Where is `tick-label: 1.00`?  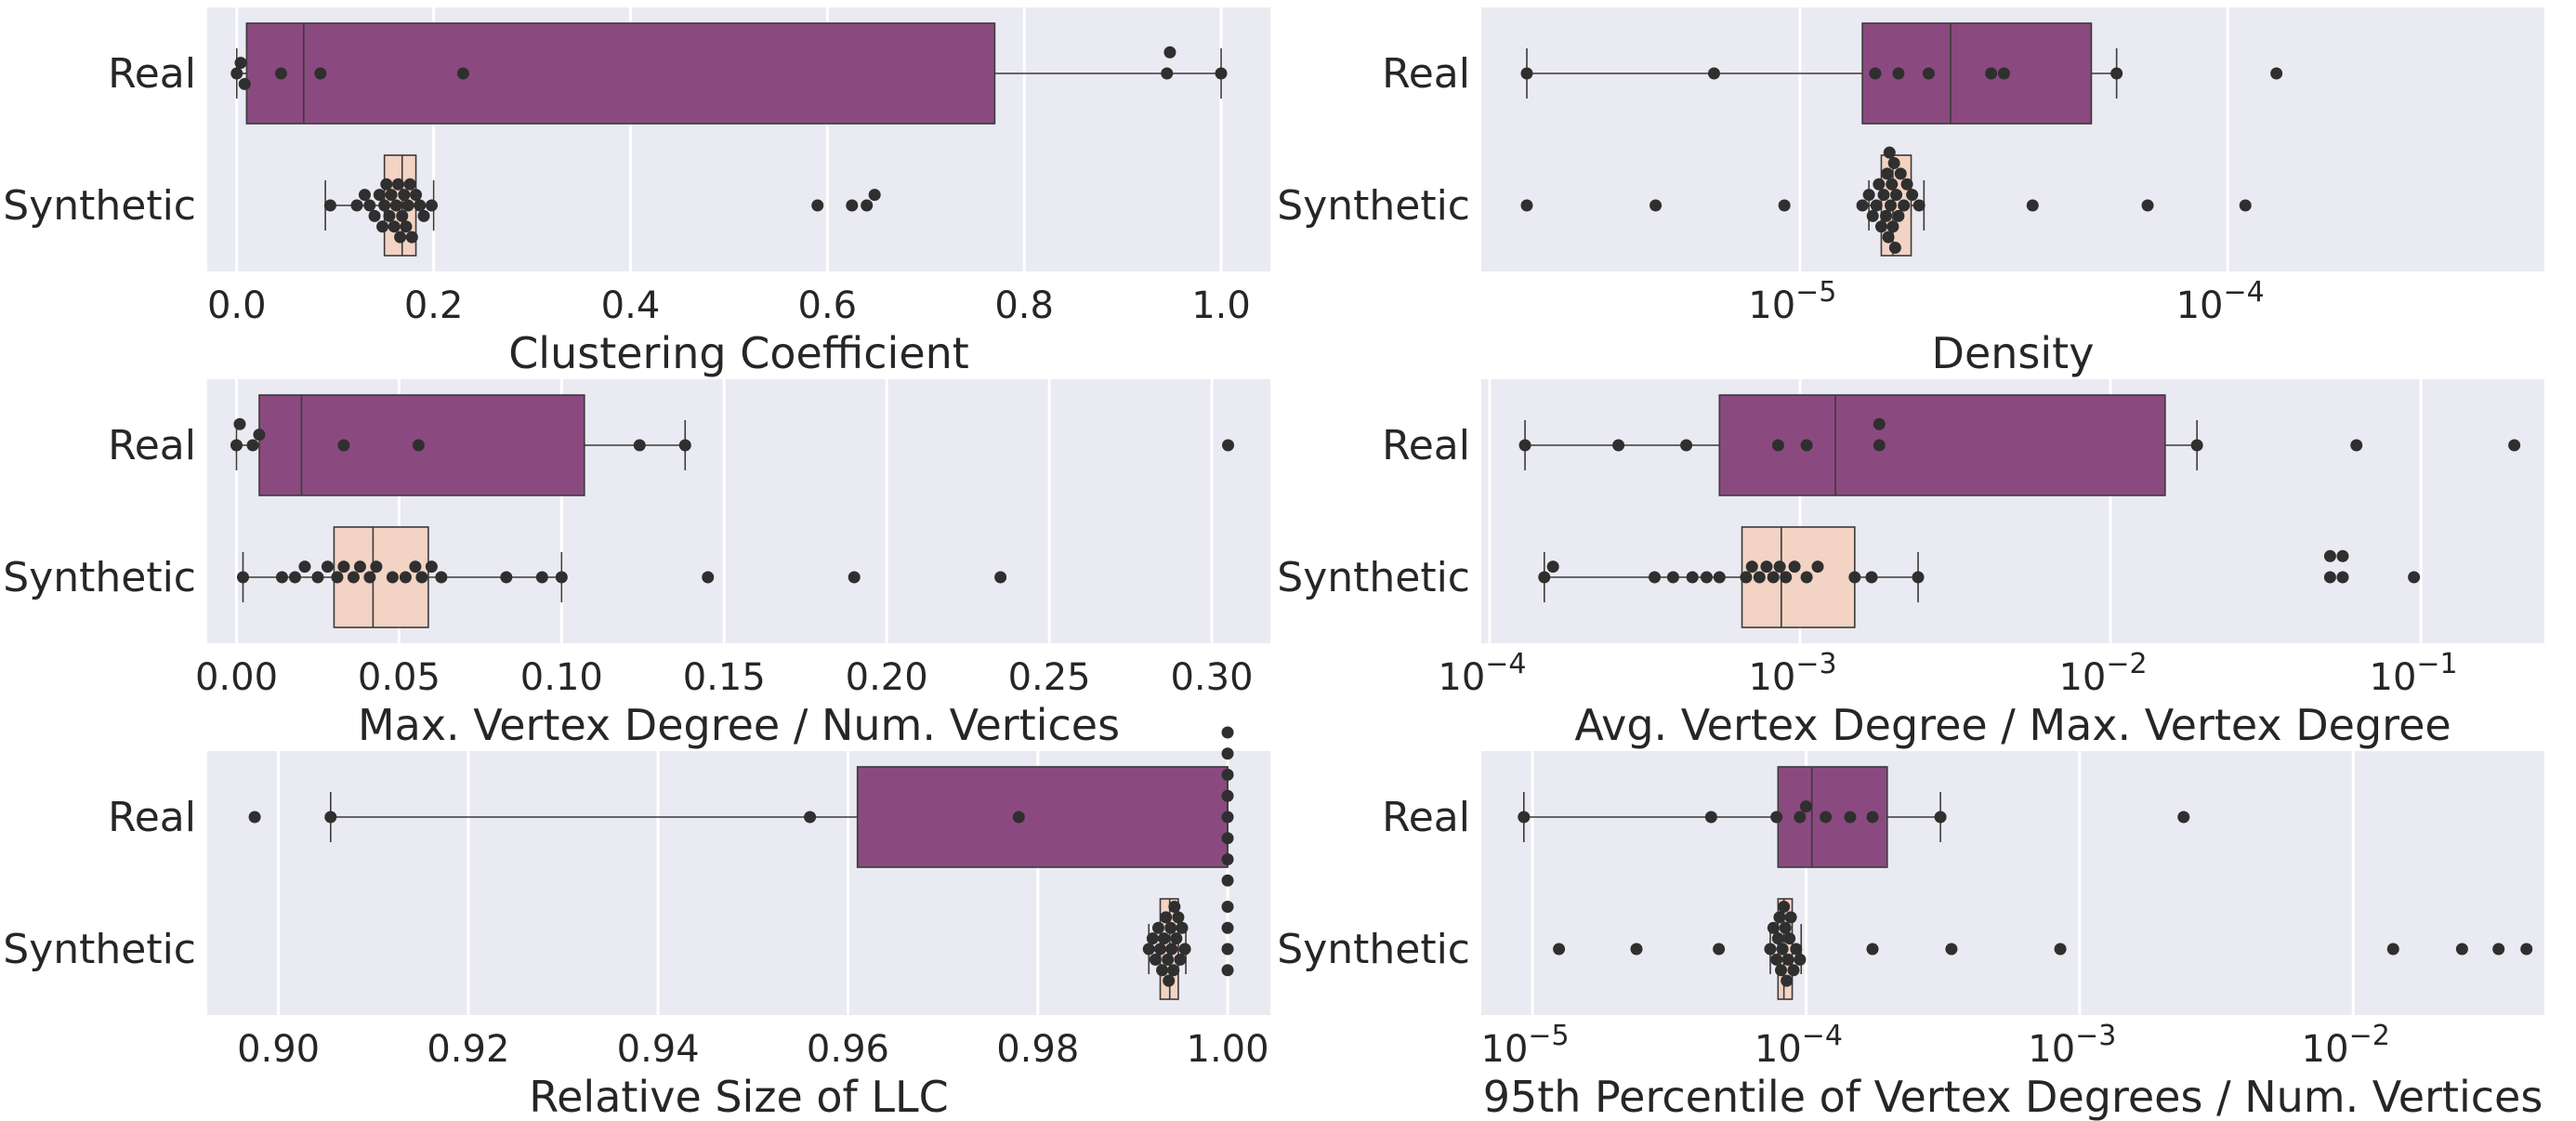 tick-label: 1.00 is located at coordinates (1228, 1049).